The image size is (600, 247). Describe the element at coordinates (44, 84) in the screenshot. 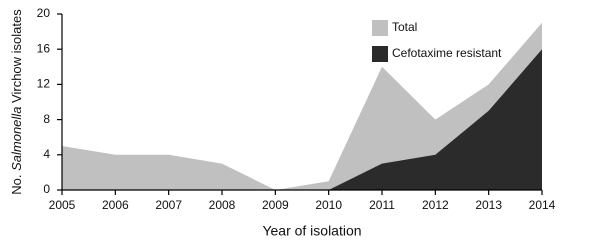

I see `y-tick-label: 12` at that location.